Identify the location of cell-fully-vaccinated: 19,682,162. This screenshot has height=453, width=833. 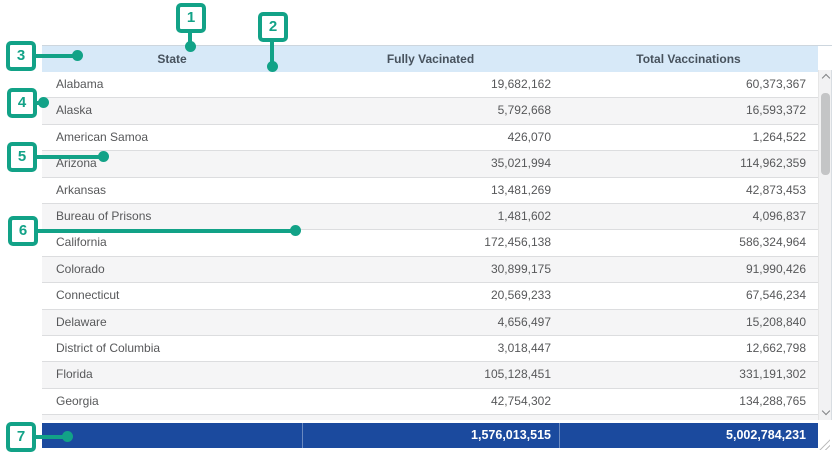
(520, 84).